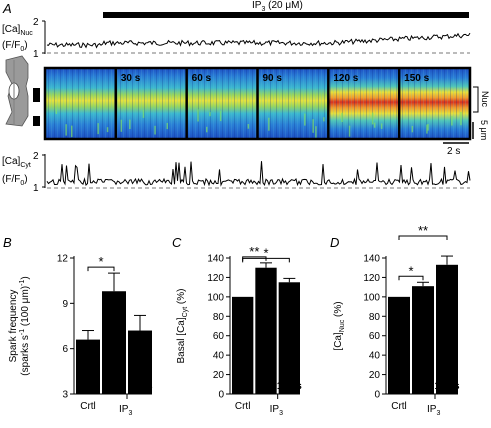 The height and width of the screenshot is (428, 491). I want to click on x-category-control: Crtl, so click(243, 406).